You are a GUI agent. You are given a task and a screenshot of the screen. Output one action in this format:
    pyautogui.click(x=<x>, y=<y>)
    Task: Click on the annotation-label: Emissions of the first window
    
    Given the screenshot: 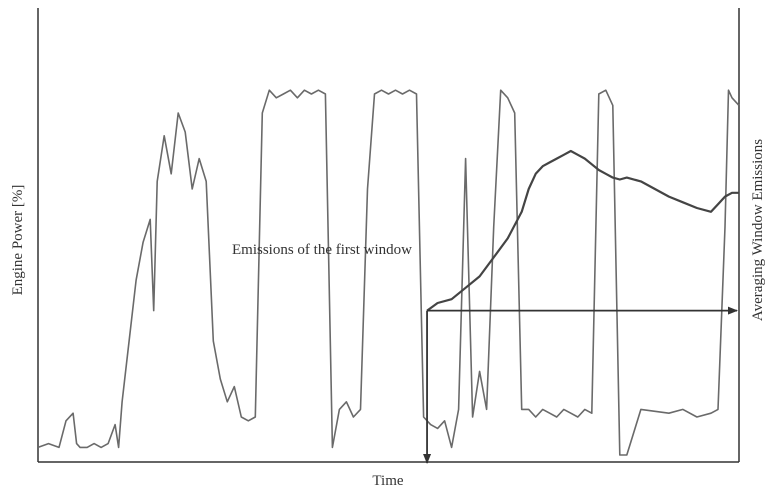 What is the action you would take?
    pyautogui.click(x=322, y=250)
    